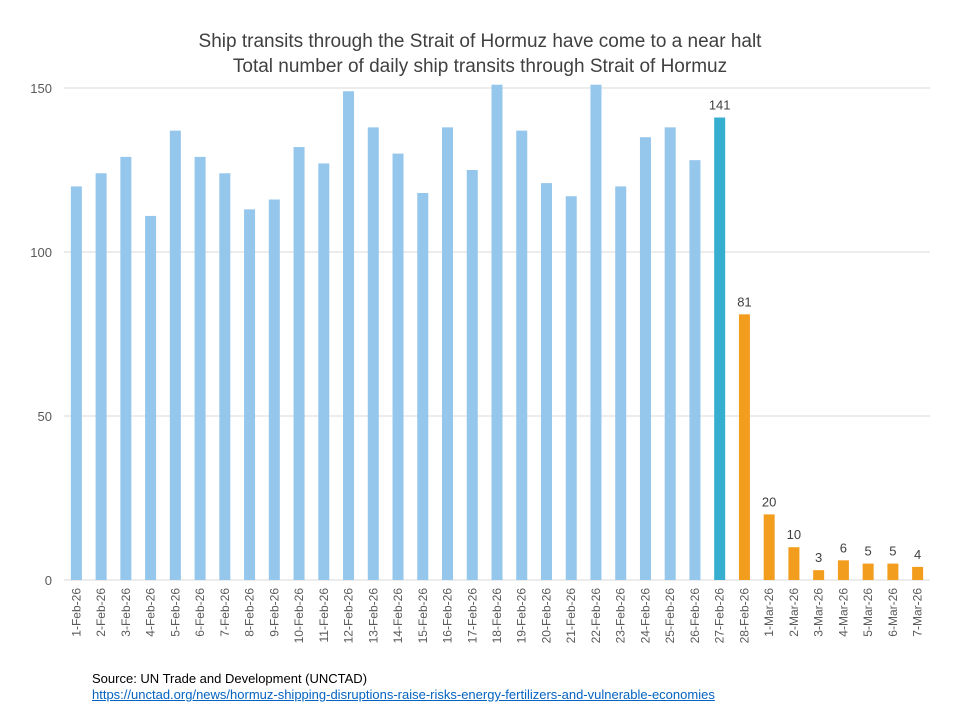 Image resolution: width=960 pixels, height=720 pixels. Describe the element at coordinates (695, 616) in the screenshot. I see `x-tick-label: 26-Feb-26` at that location.